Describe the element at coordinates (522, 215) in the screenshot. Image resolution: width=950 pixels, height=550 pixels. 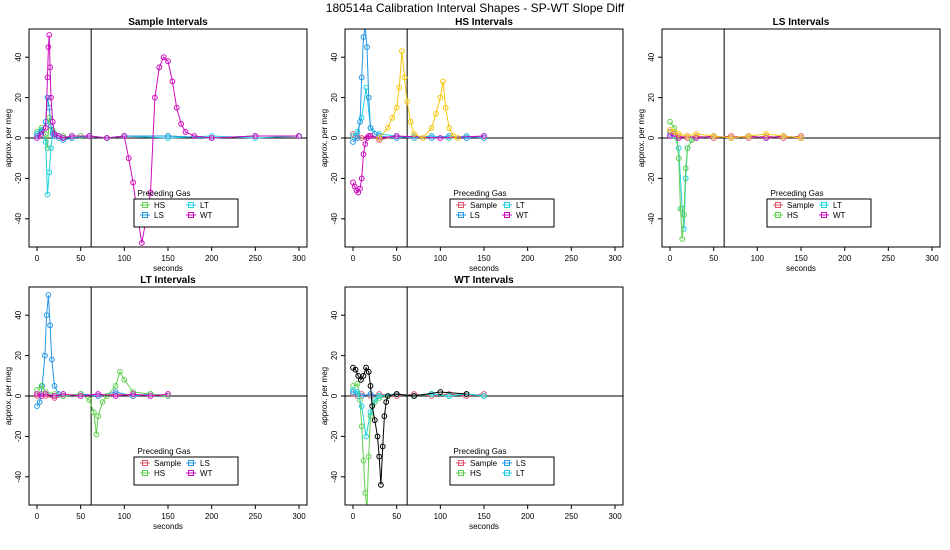
I see `legend-label: WT` at that location.